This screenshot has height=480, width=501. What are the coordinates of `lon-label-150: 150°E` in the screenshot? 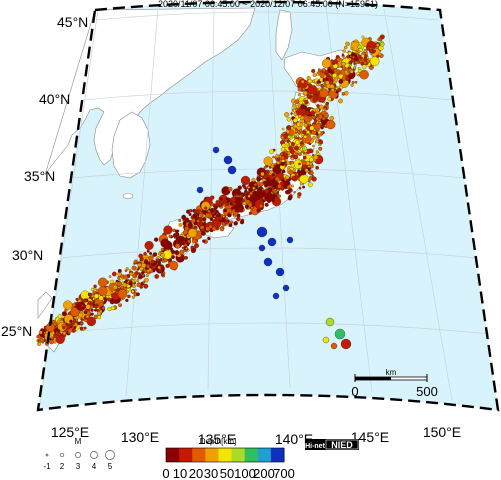 It's located at (442, 432).